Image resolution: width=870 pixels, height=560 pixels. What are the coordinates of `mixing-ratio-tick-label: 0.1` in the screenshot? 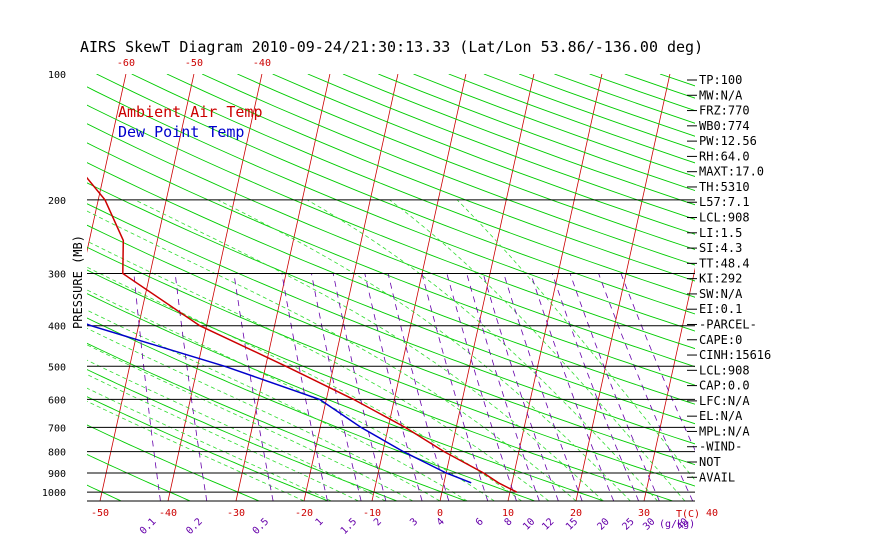 It's located at (148, 526).